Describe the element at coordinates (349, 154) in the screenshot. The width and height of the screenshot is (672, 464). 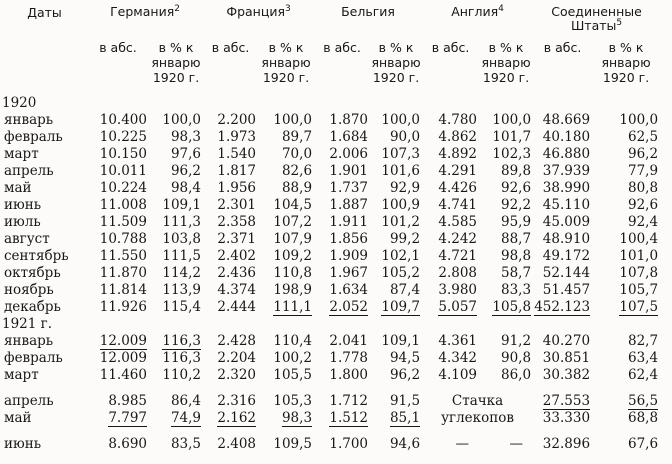
I see `table-cell: 2.006` at that location.